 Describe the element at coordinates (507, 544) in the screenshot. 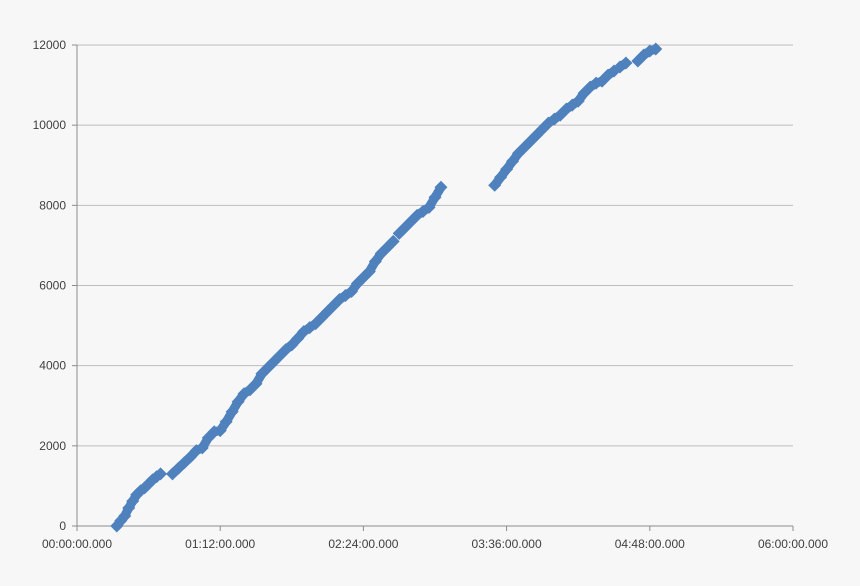

I see `x-tick-label: 03:36:00.000` at that location.